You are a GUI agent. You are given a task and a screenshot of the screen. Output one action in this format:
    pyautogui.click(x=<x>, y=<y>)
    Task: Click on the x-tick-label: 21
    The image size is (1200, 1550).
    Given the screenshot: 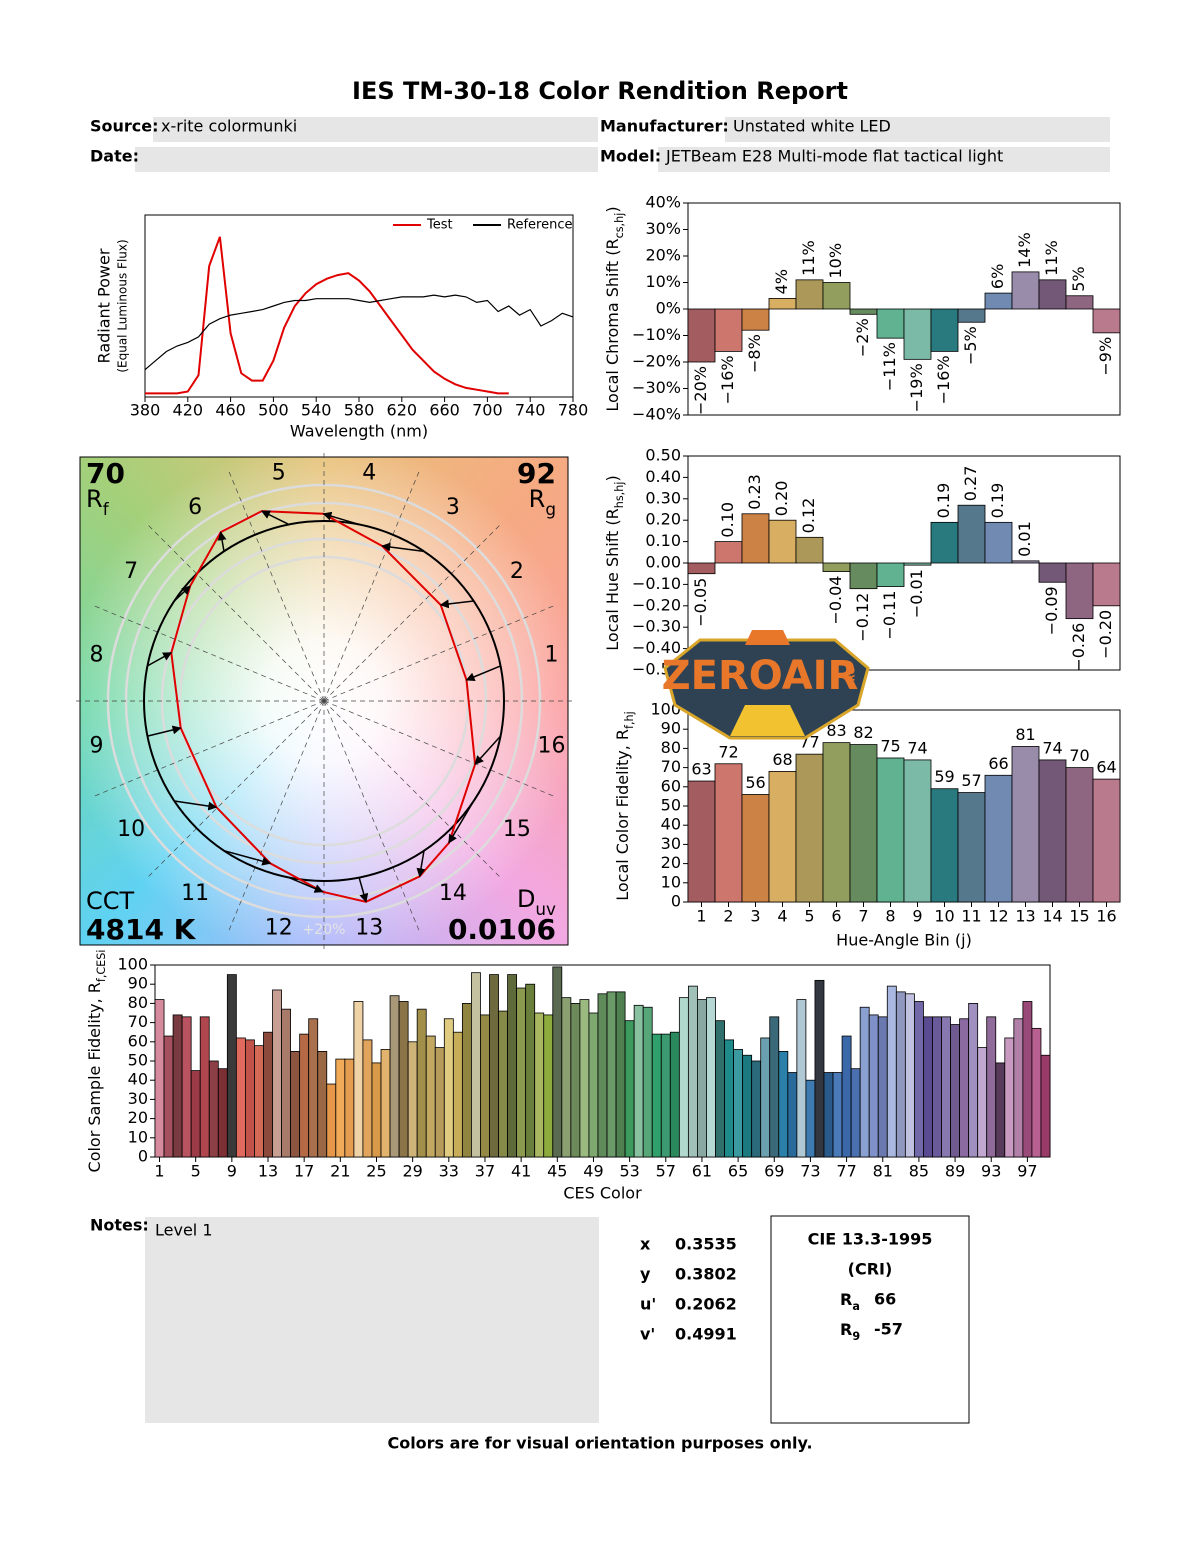 What is the action you would take?
    pyautogui.click(x=340, y=1171)
    